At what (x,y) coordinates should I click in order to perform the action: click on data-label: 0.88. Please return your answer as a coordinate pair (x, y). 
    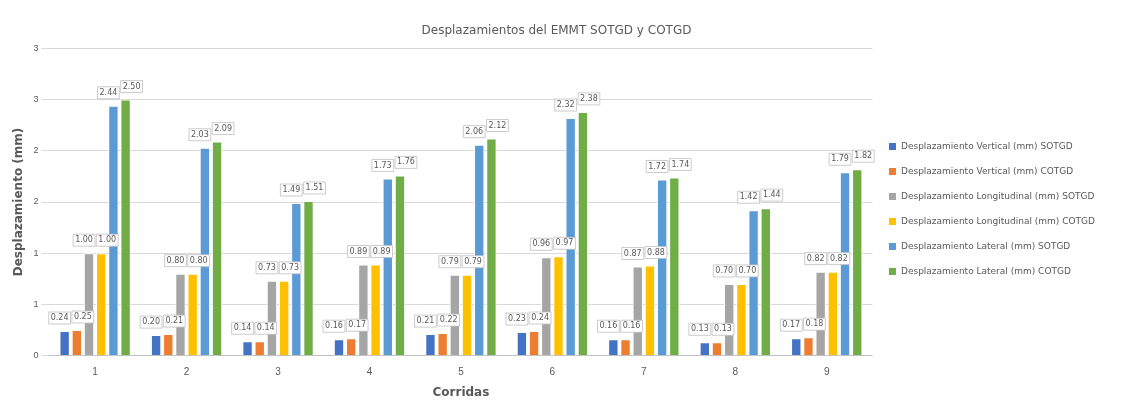
    Looking at the image, I should click on (656, 252).